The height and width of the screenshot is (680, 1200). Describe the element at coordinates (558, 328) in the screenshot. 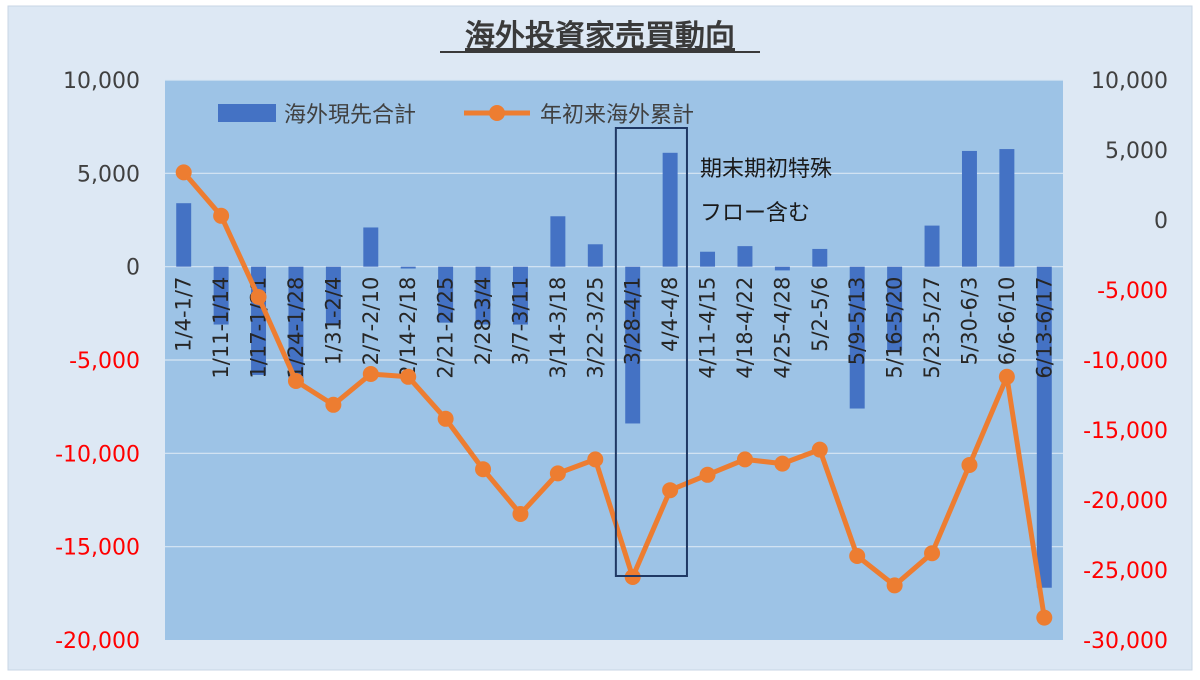

I see `category-label: 3/14-3/18` at that location.